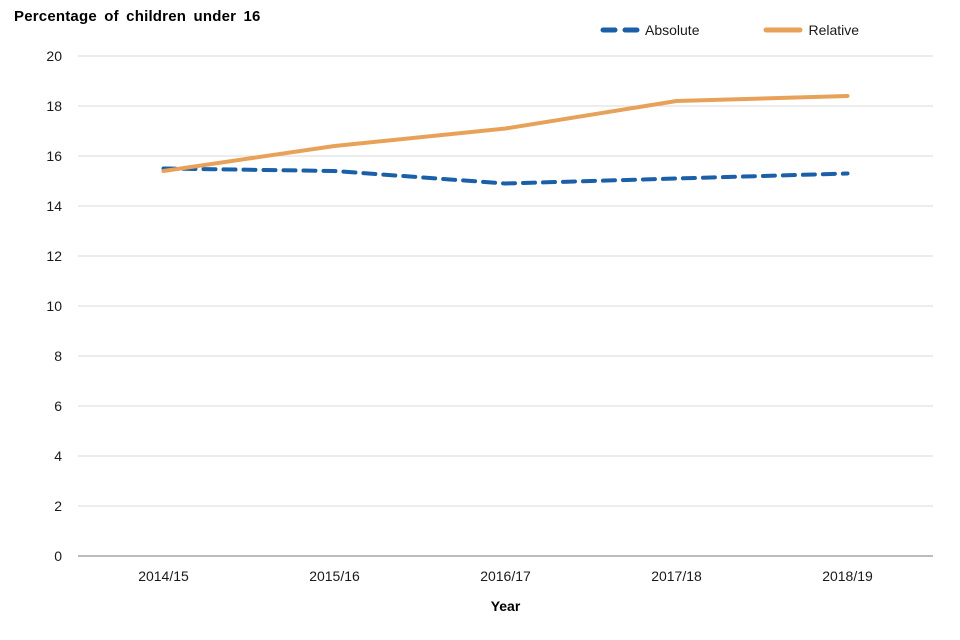 The height and width of the screenshot is (640, 960). I want to click on series-line-absolute, so click(505, 176).